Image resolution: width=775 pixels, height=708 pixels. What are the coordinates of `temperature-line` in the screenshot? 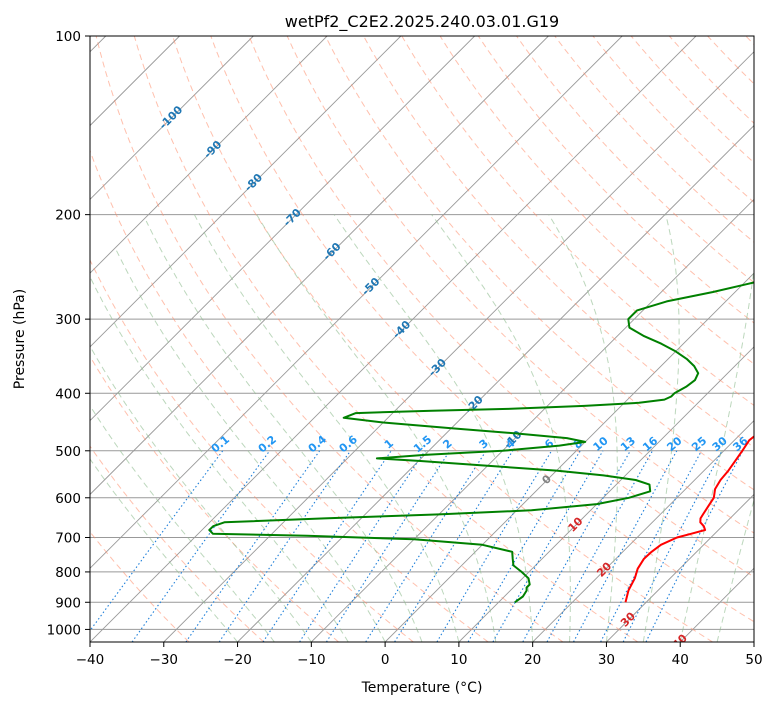 It's located at (689, 519).